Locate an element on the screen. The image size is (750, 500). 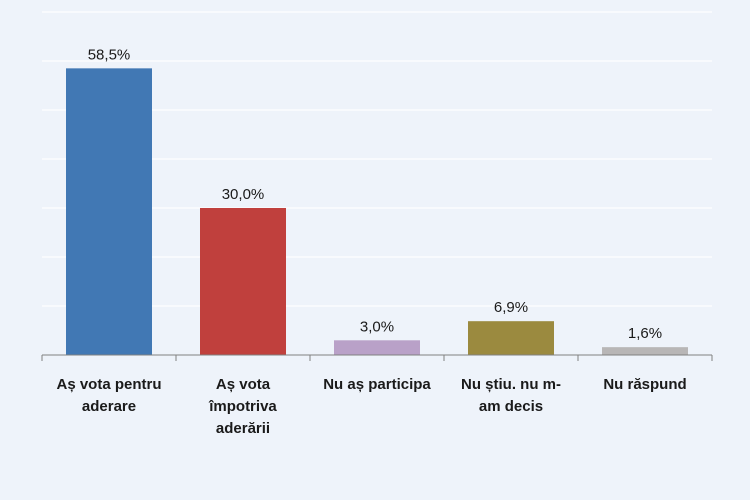
x-axis is located at coordinates (377, 357).